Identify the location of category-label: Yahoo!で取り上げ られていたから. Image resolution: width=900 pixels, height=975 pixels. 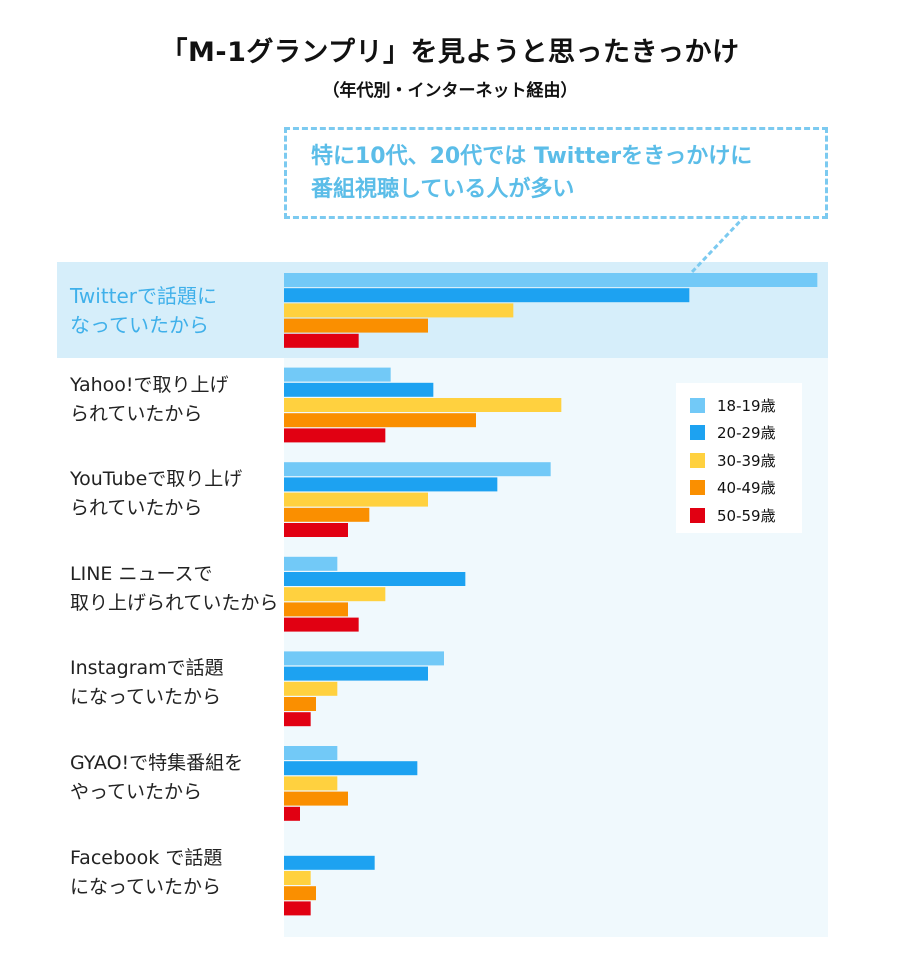
(149, 399).